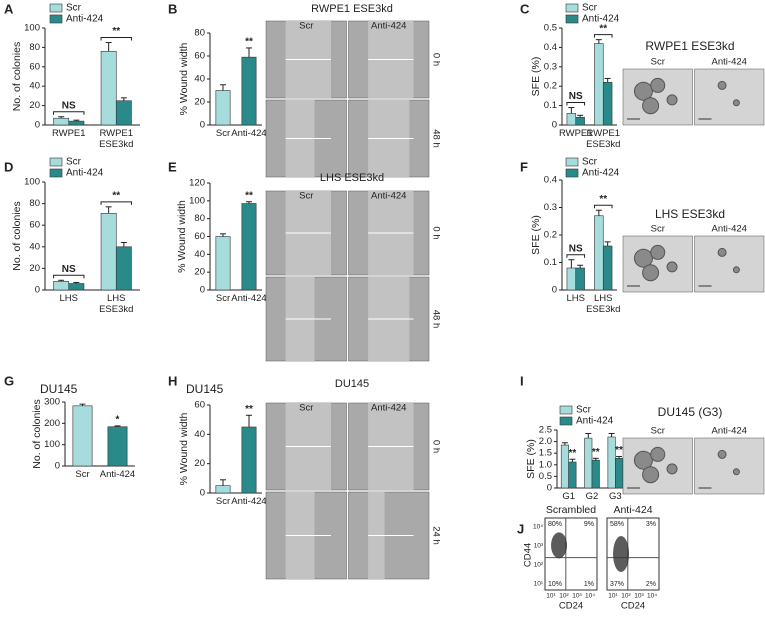 The image size is (765, 627). What do you see at coordinates (550, 207) in the screenshot?
I see `y-tick-label: 0.3` at bounding box center [550, 207].